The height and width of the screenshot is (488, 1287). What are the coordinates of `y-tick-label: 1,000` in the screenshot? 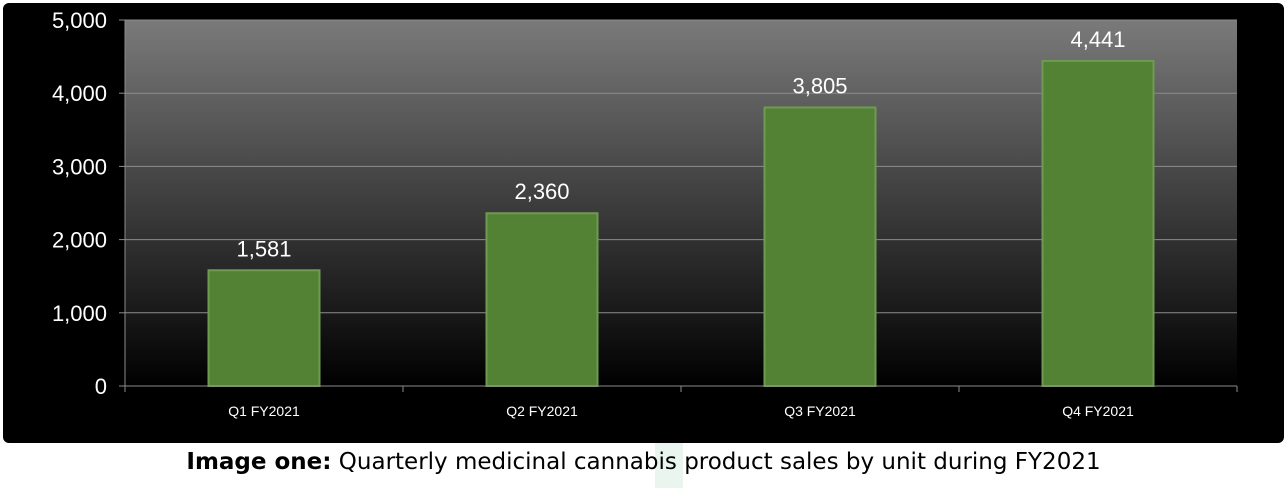 It's located at (79, 313).